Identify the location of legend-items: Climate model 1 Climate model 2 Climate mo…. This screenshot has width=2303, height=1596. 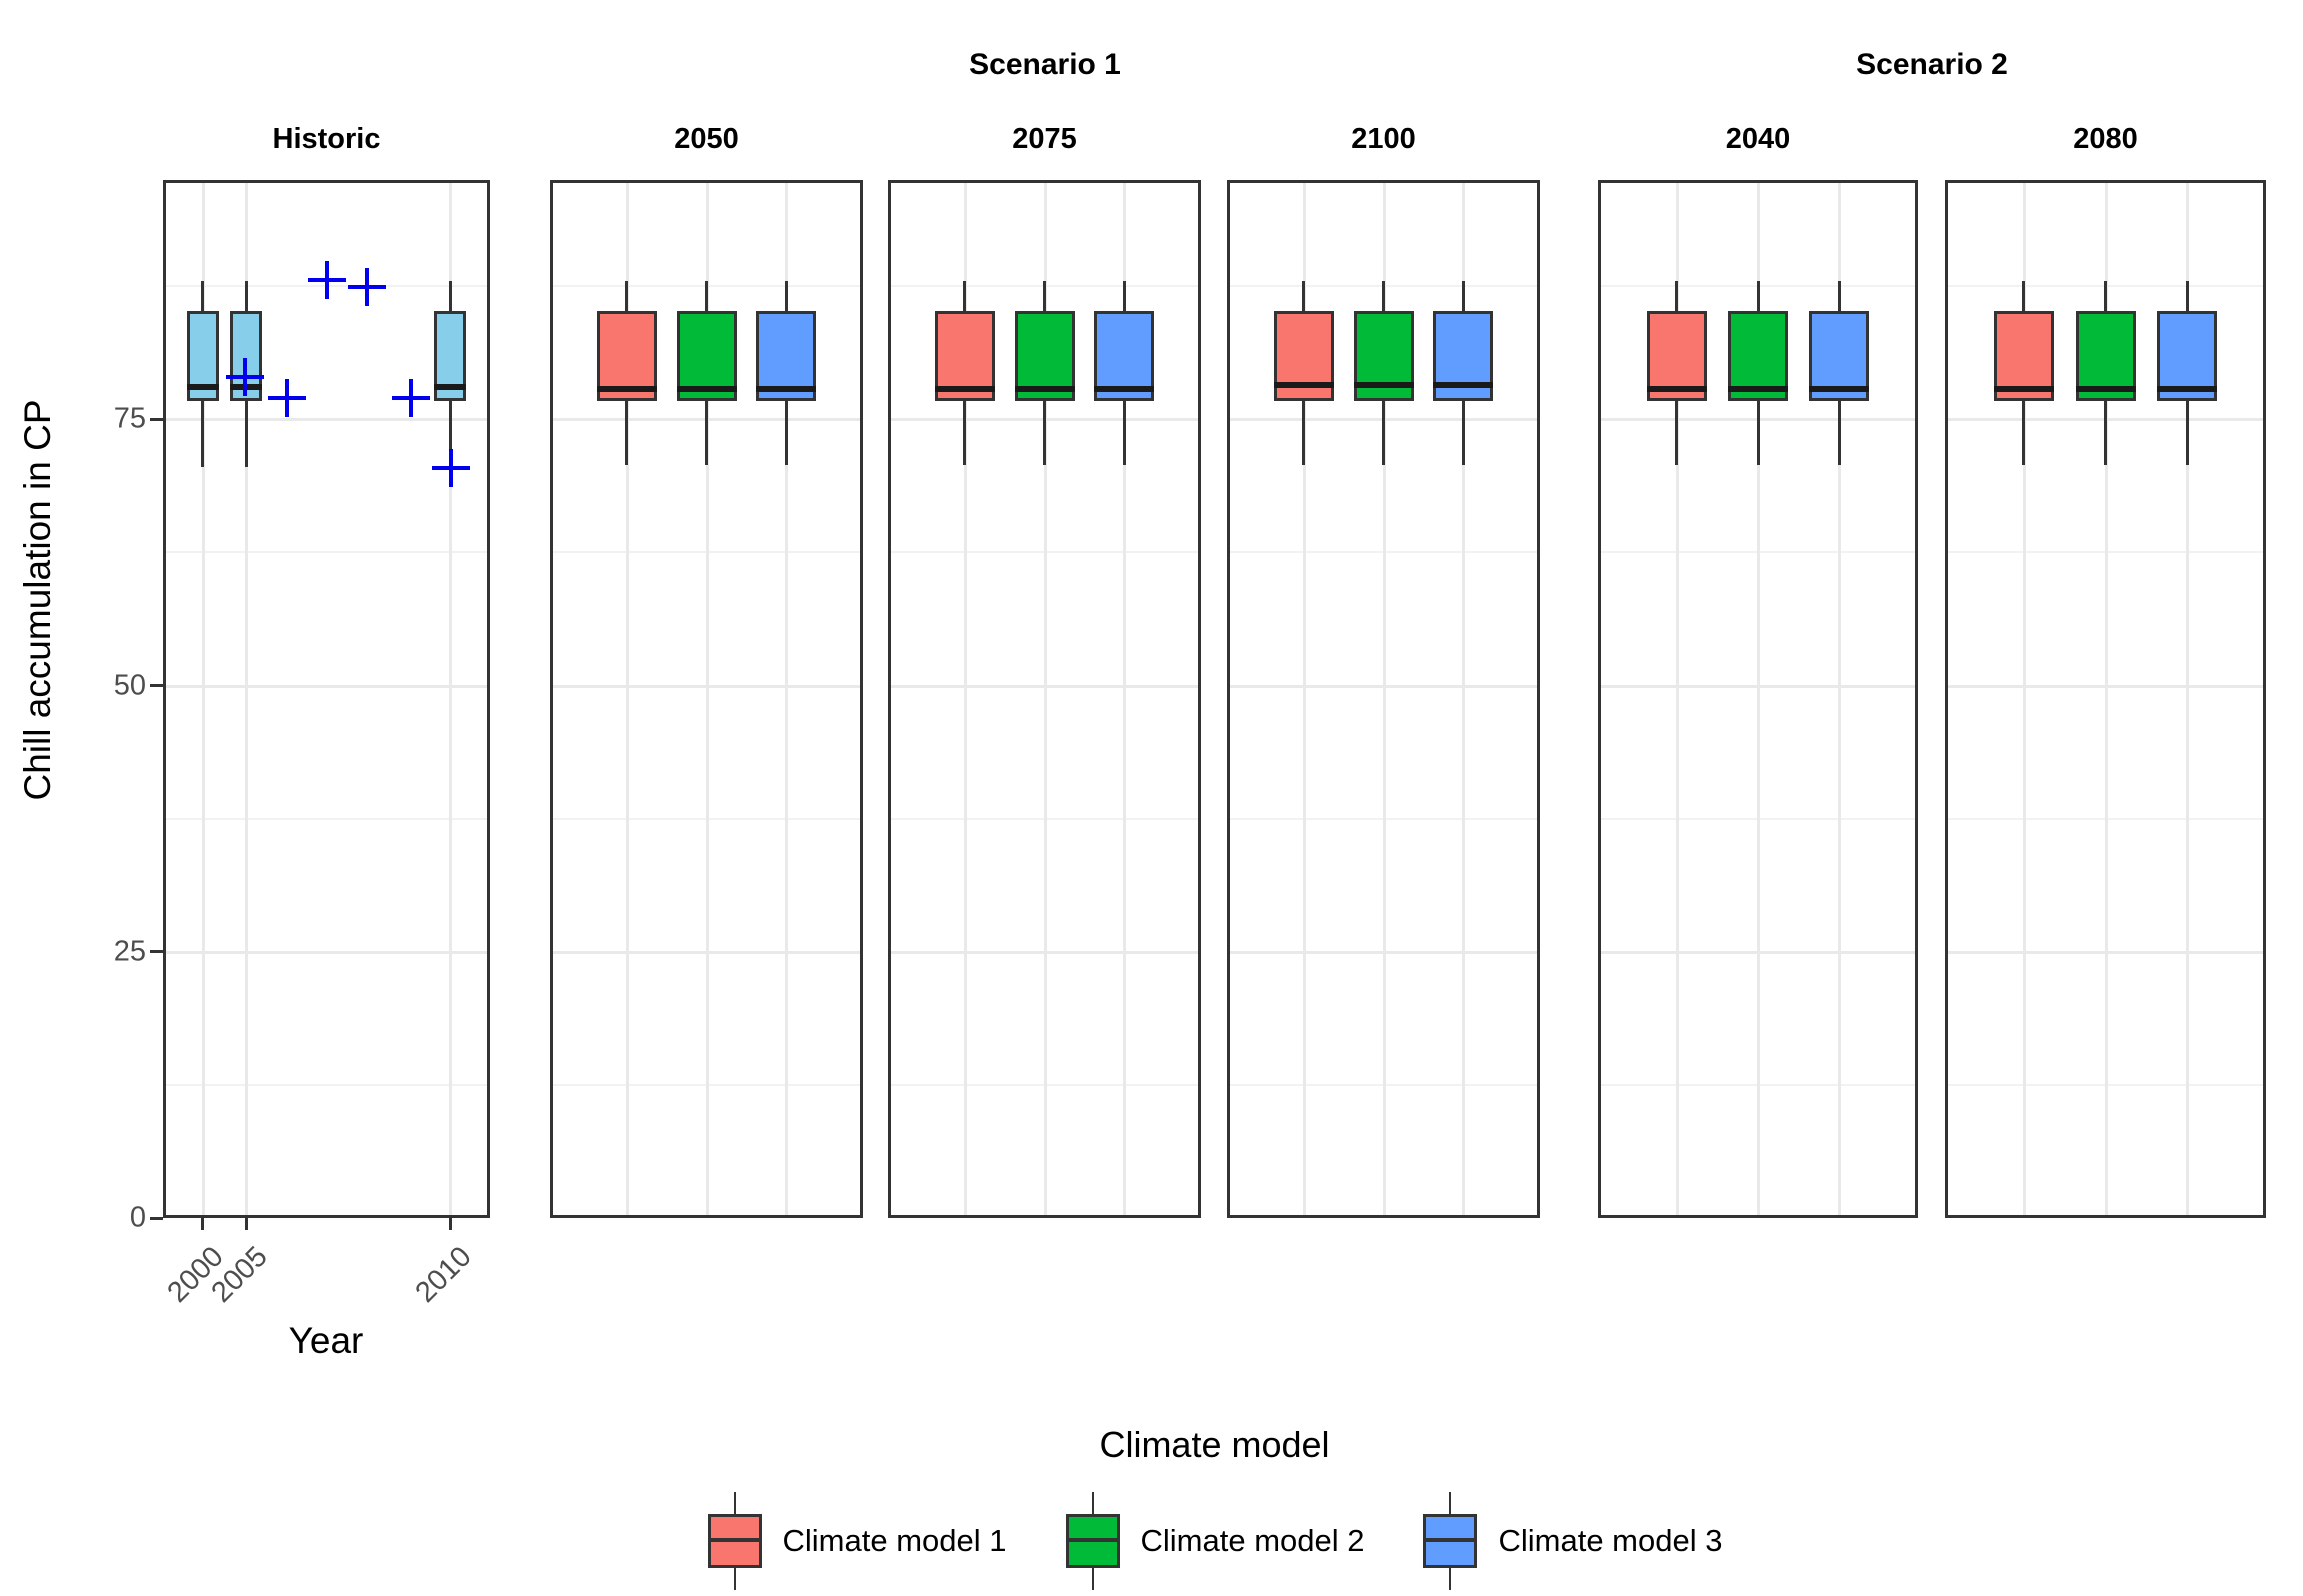
(1214, 1541).